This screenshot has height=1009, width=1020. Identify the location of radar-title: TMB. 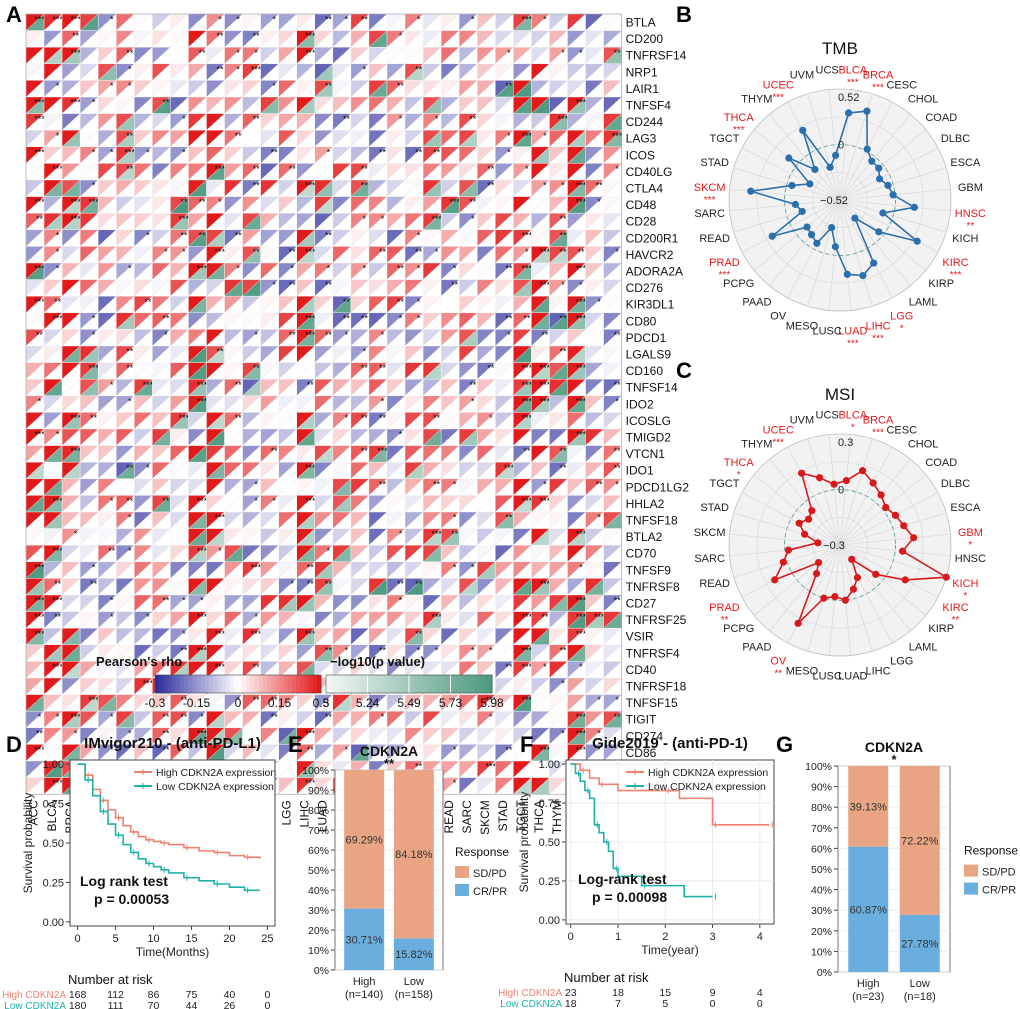
(840, 48).